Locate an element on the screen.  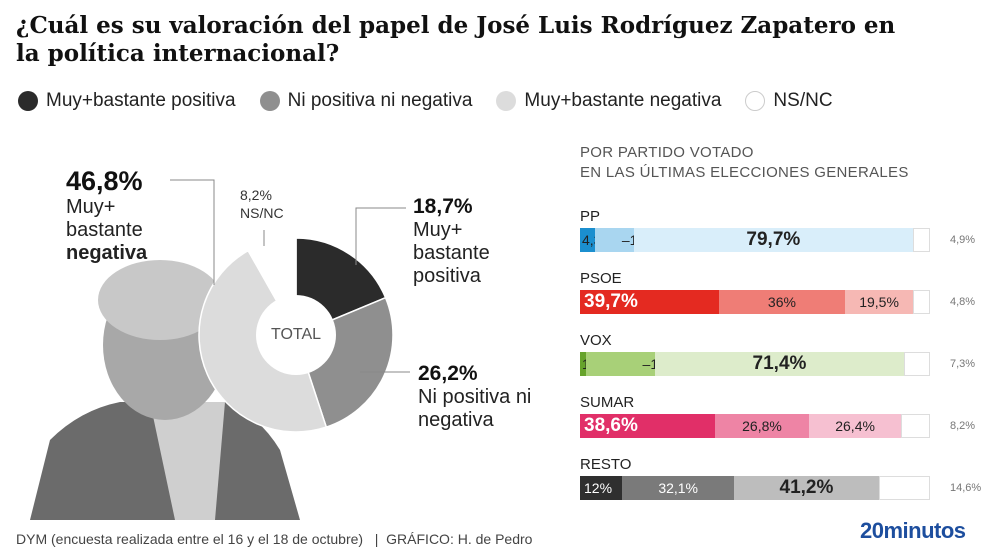
nsnc-value: 8,2% is located at coordinates (963, 426).